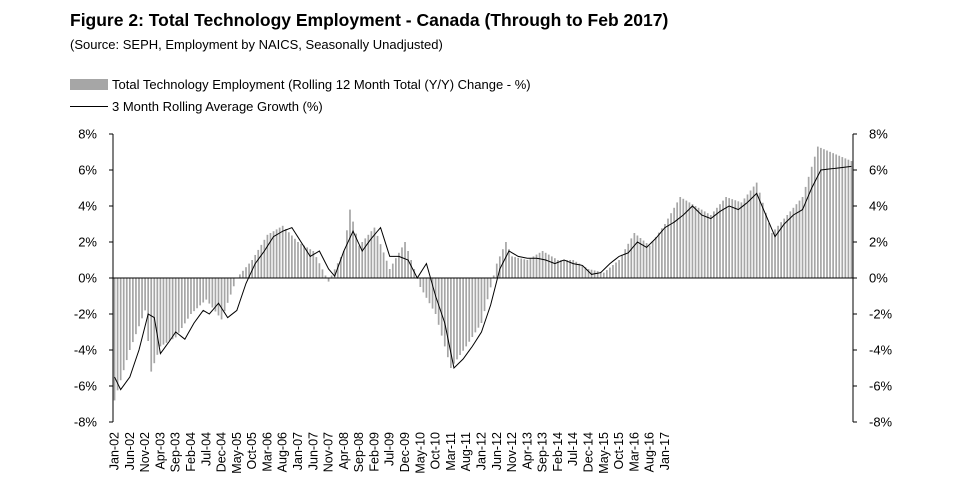  Describe the element at coordinates (558, 452) in the screenshot. I see `x-tick-label: Feb-14` at that location.